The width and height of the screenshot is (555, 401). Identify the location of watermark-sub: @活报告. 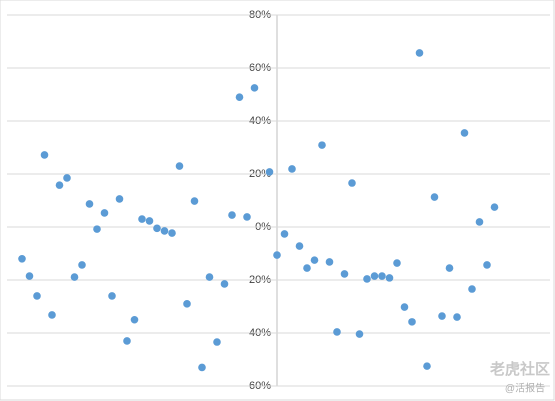
(525, 388).